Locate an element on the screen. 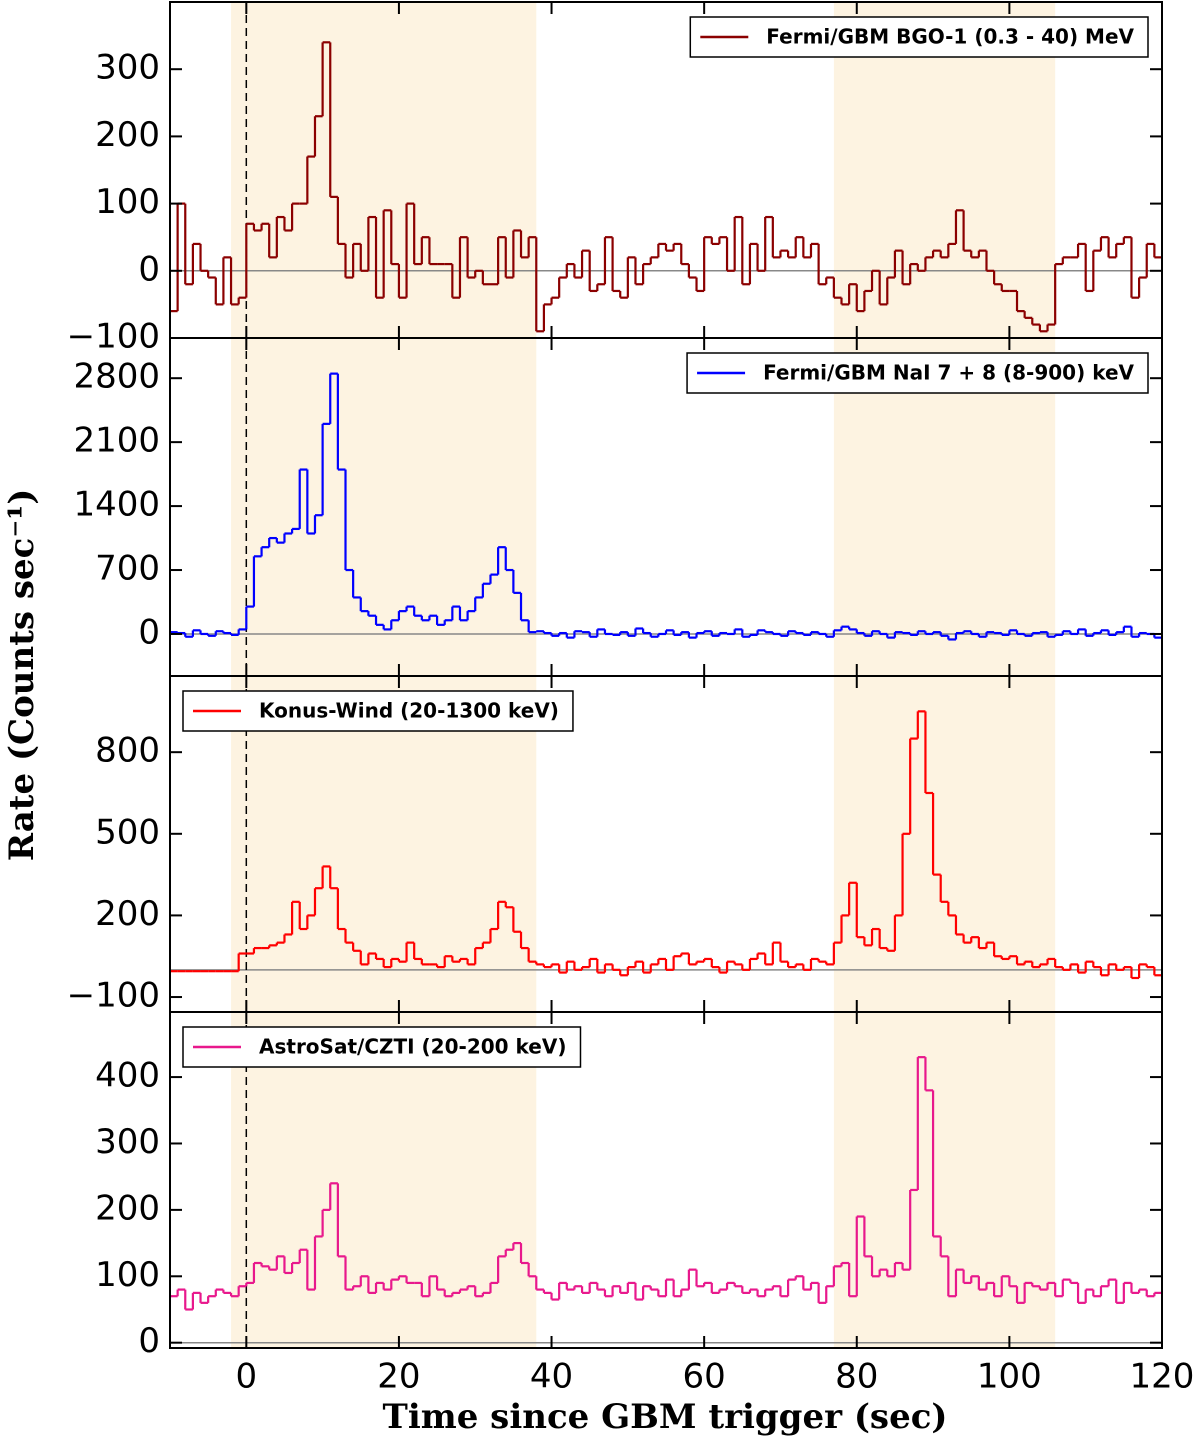  x-tick-label: 40 is located at coordinates (551, 1377).